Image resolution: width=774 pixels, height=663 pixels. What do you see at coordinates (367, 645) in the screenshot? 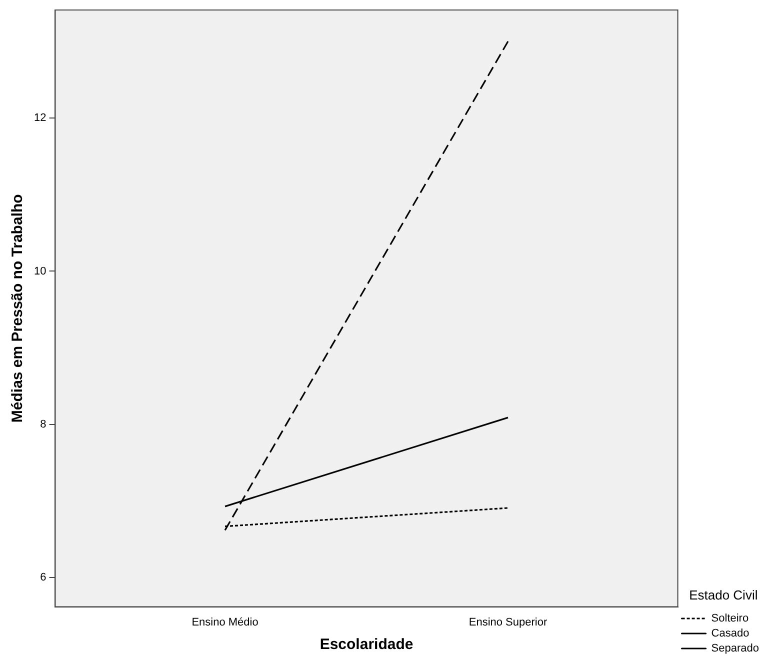
I see `x-axis-title: Escolaridade` at bounding box center [367, 645].